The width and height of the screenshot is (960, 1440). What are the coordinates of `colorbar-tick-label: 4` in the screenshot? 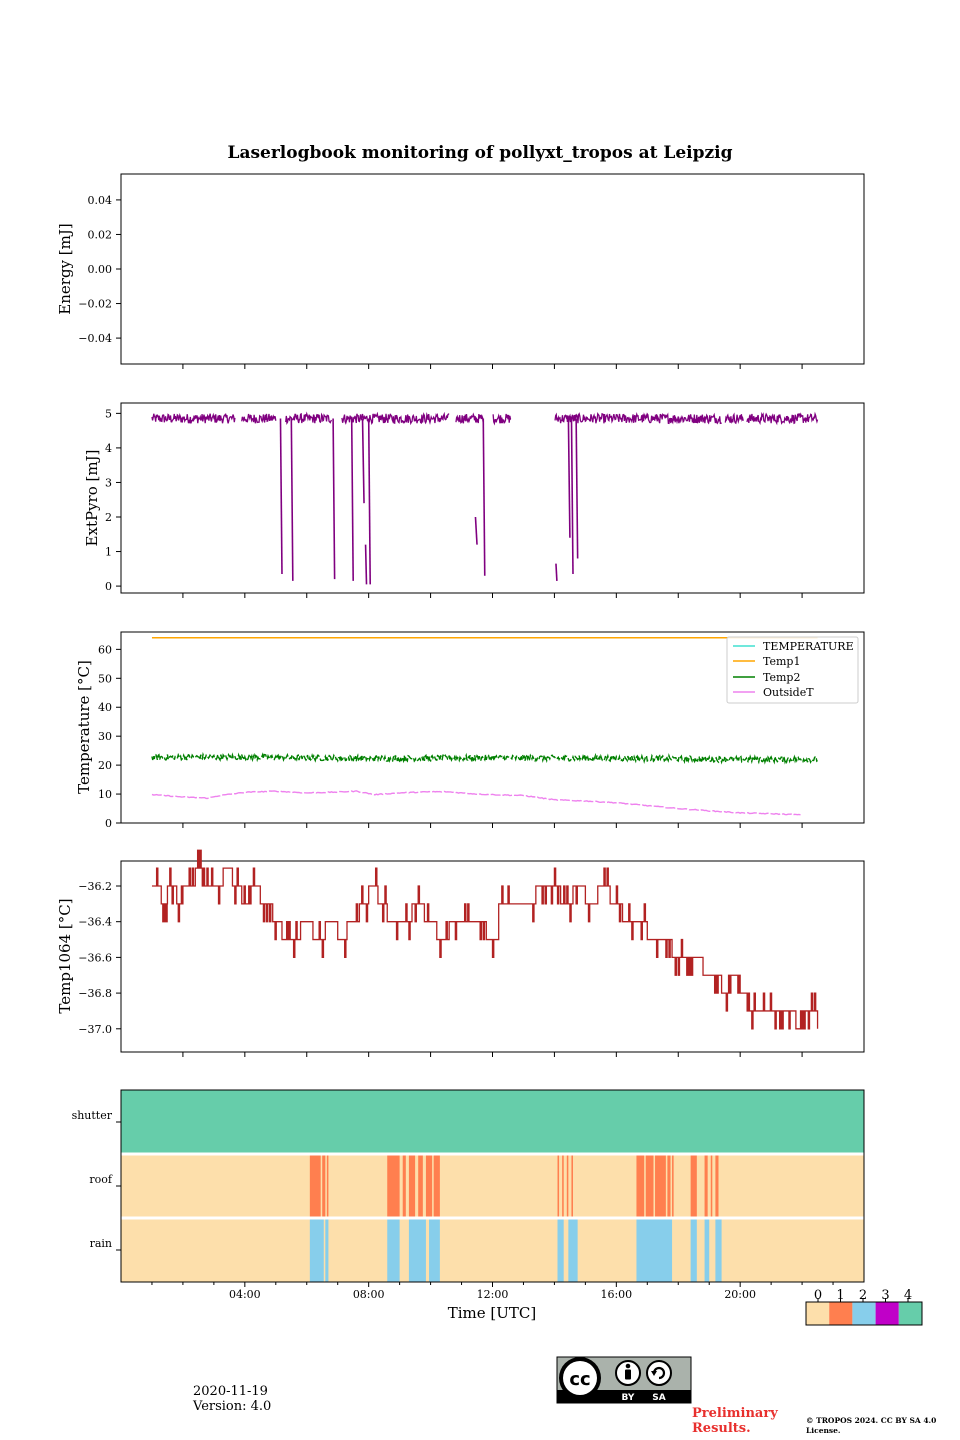 It's located at (908, 1295).